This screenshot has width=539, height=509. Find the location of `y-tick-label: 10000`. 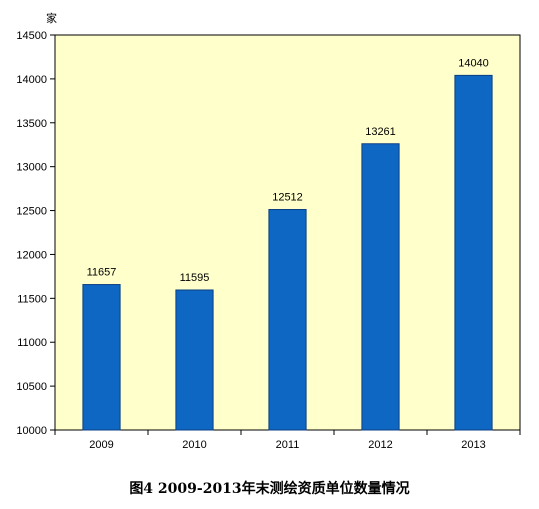

y-tick-label: 10000 is located at coordinates (31, 431).